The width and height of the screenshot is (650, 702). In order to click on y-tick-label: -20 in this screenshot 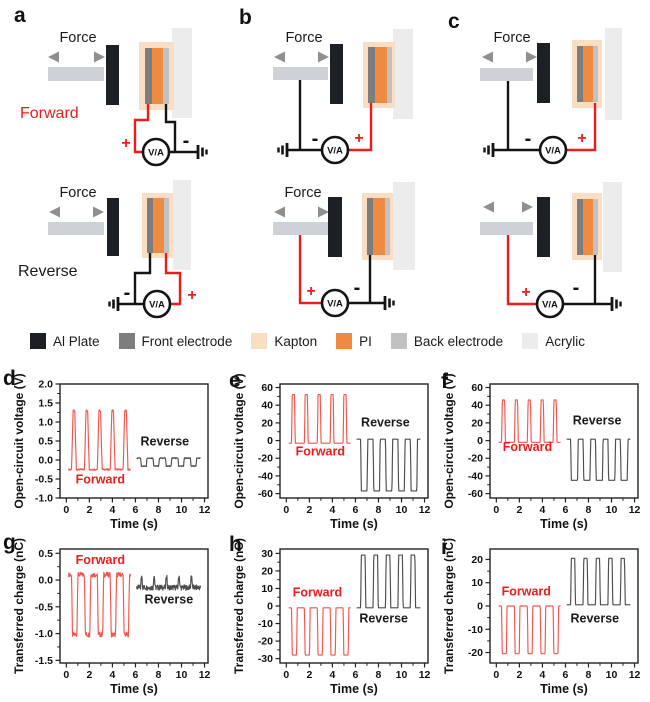, I will do `click(475, 459)`.